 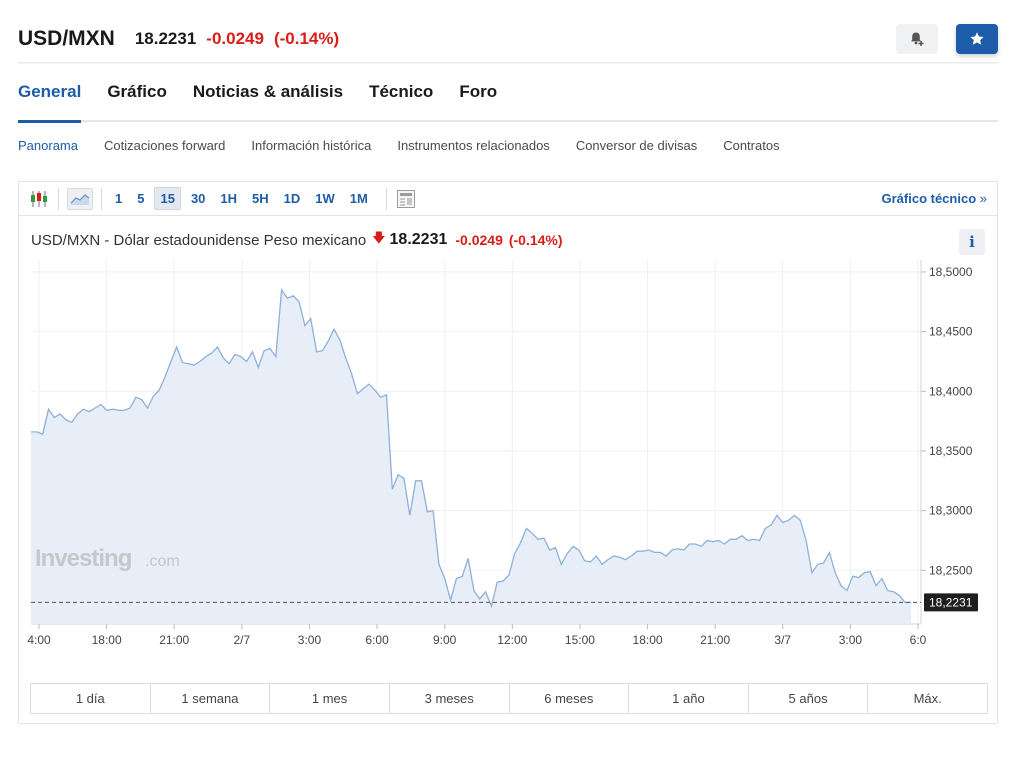 I want to click on y-tick-label: 18,2500, so click(x=951, y=570).